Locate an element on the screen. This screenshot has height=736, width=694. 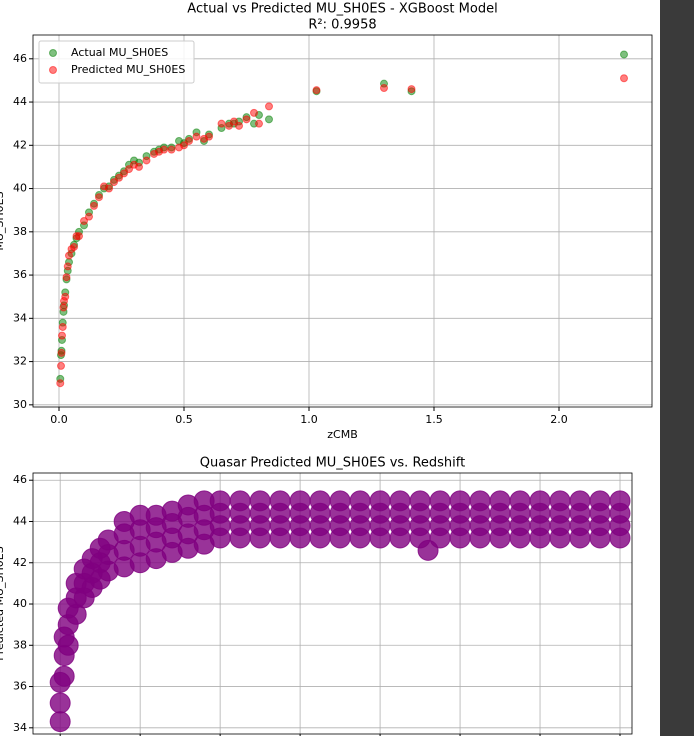
legend-marker is located at coordinates (53, 53).